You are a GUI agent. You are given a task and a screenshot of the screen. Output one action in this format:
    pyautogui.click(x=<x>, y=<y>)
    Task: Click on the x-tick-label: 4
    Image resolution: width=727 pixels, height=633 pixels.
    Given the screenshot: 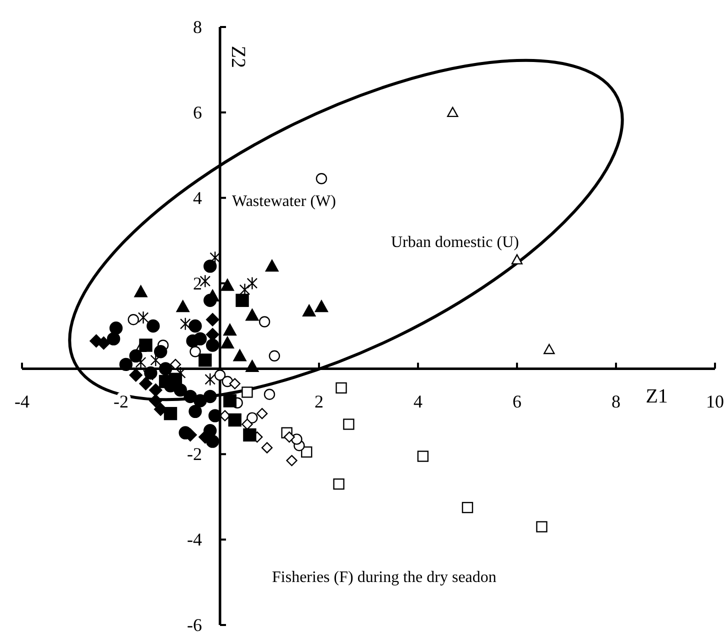 What is the action you would take?
    pyautogui.click(x=418, y=402)
    